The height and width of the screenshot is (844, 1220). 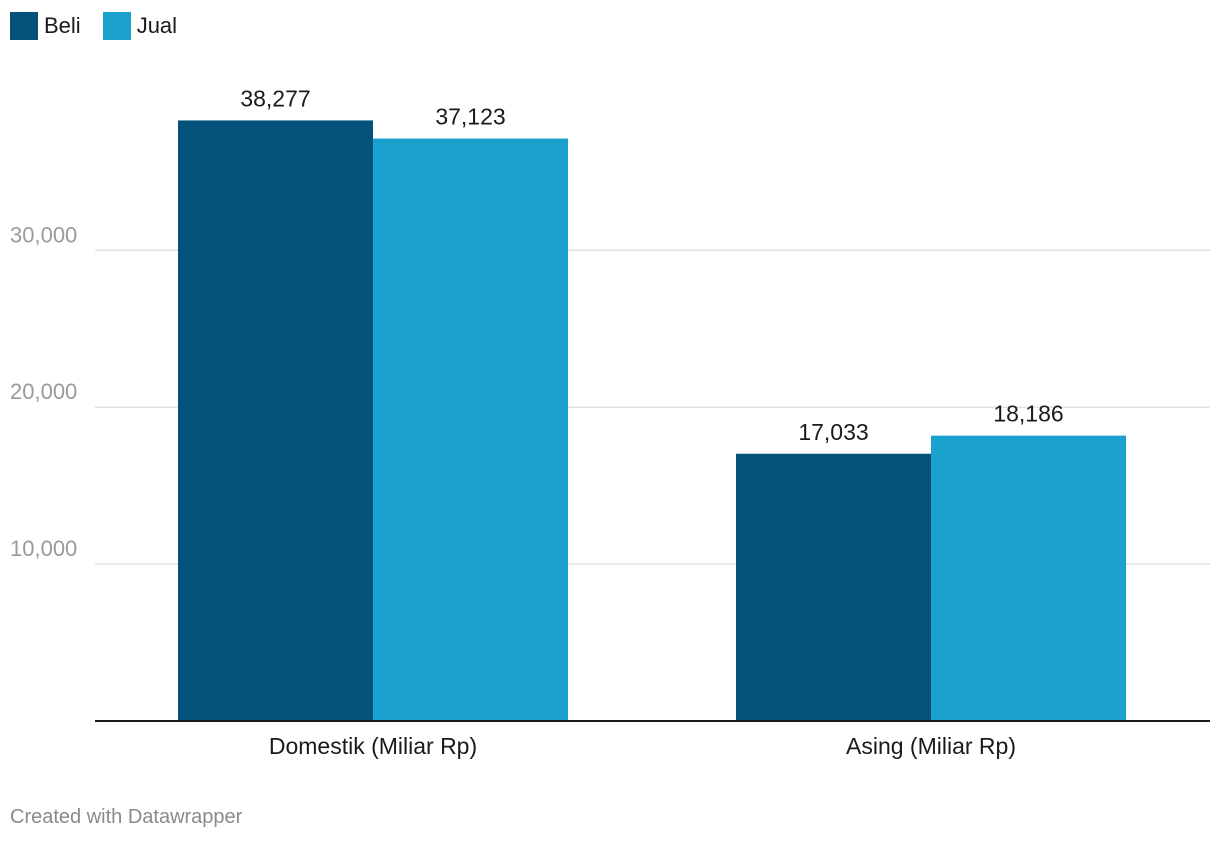 I want to click on data-label-jual-0: 37,123, so click(x=470, y=117).